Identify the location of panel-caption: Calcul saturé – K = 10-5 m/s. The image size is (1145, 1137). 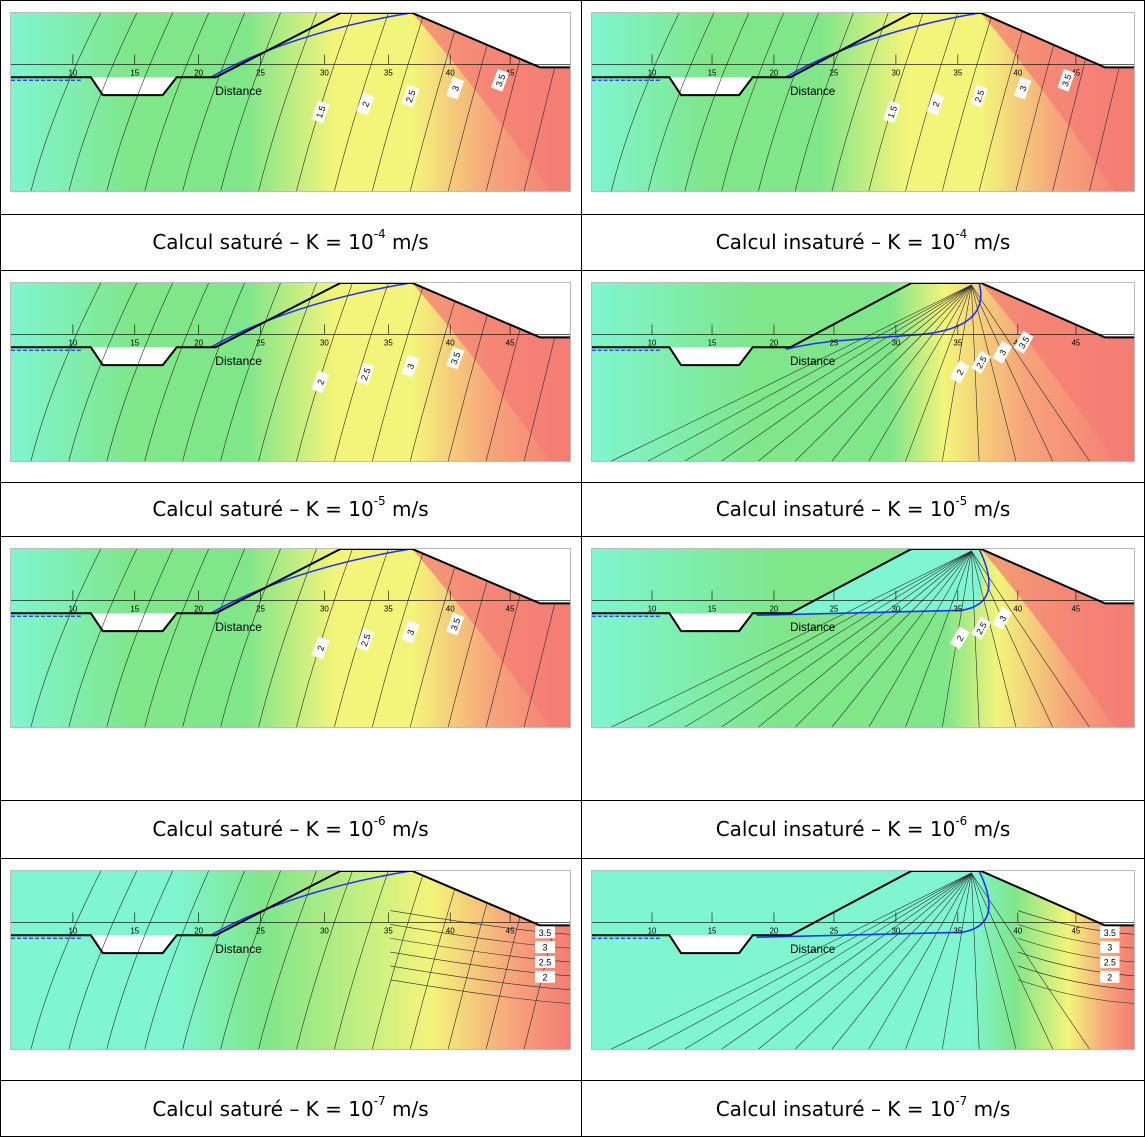
(290, 507).